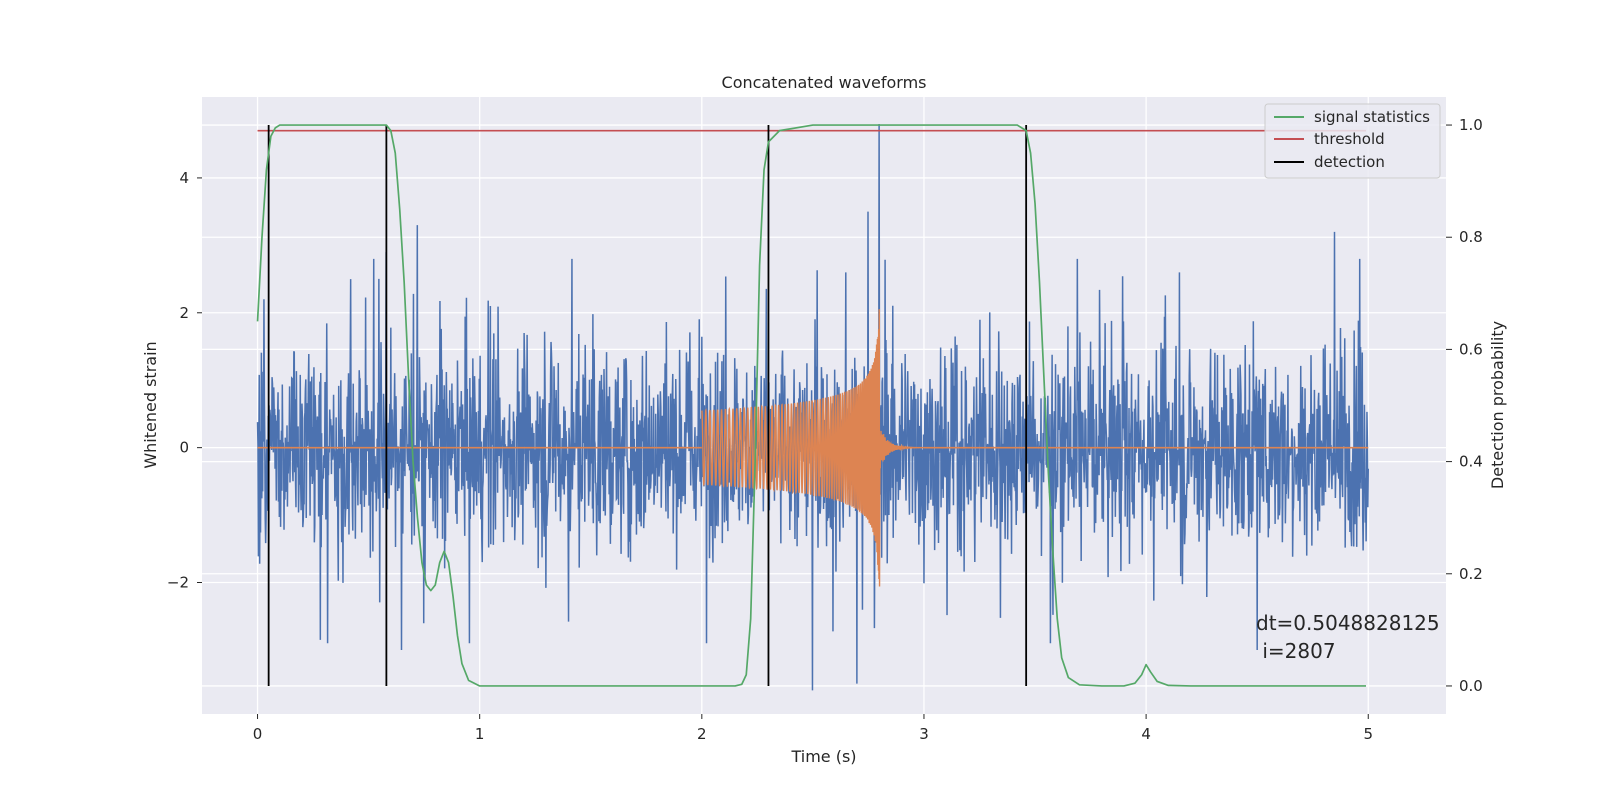  I want to click on y-right-tick-label: 0.4, so click(1471, 462).